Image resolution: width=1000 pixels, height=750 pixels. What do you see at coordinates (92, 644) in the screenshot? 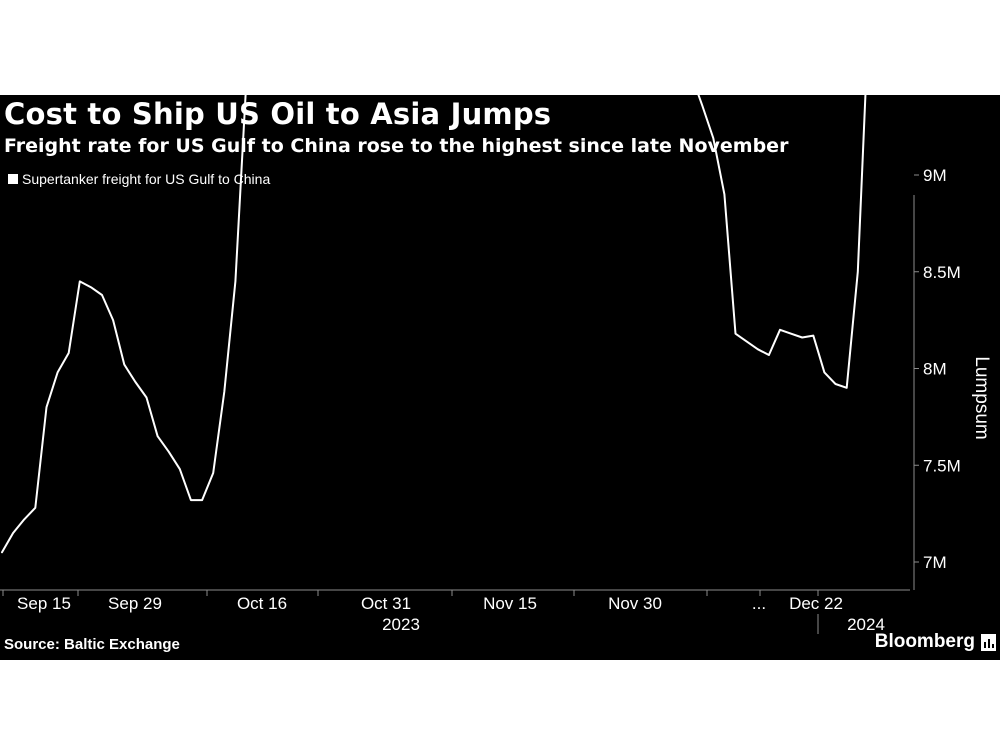
I see `source-note: Source: Baltic Exchange` at bounding box center [92, 644].